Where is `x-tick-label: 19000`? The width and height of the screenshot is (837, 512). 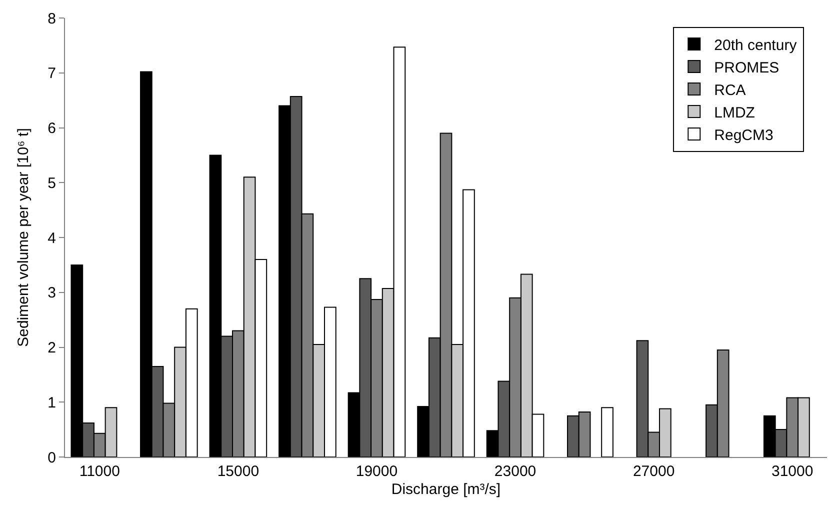
x-tick-label: 19000 is located at coordinates (377, 471).